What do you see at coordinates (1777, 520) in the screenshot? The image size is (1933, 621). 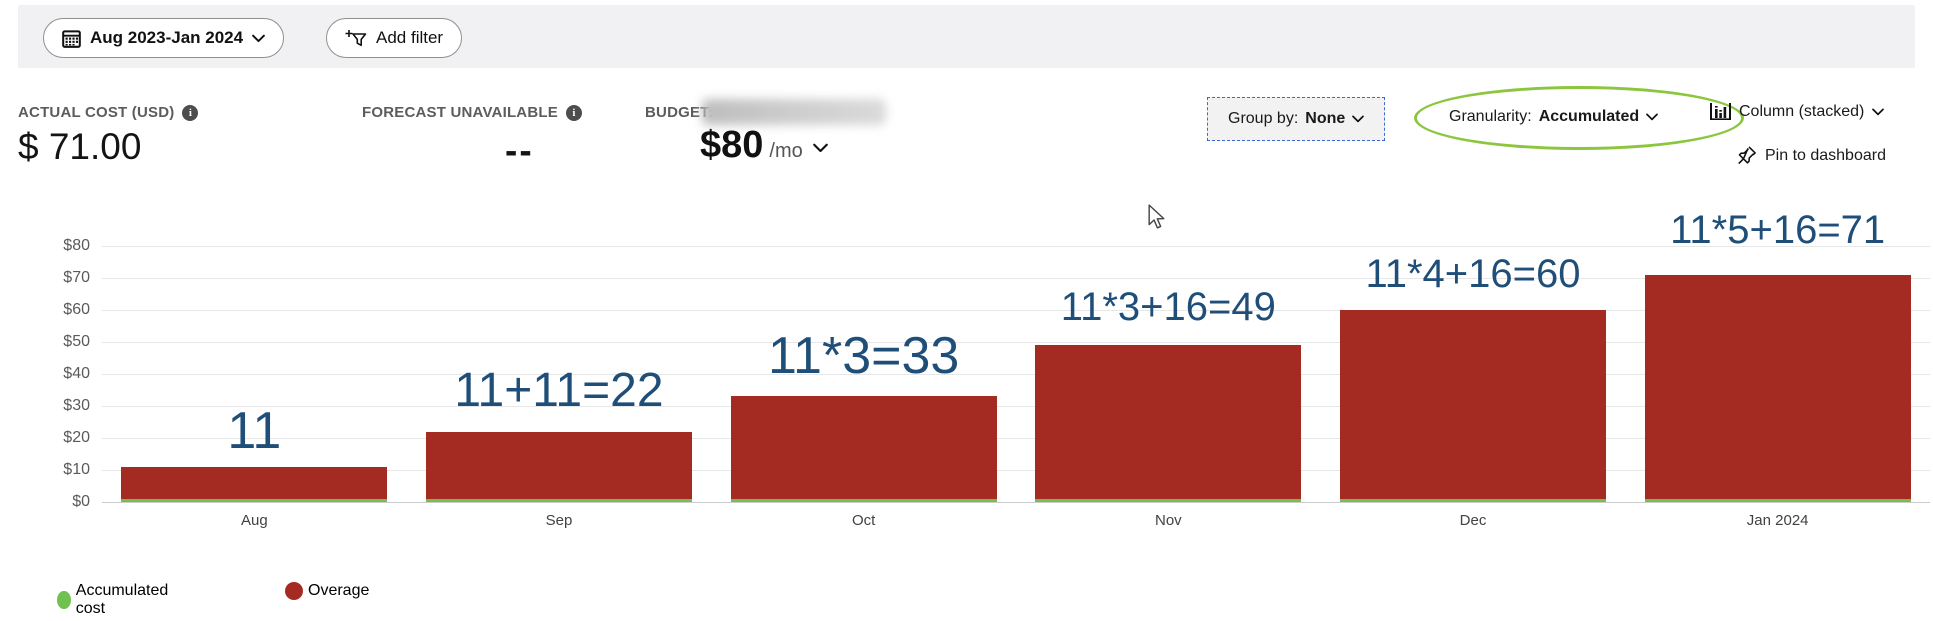 I see `x-axis-label: Jan 2024` at bounding box center [1777, 520].